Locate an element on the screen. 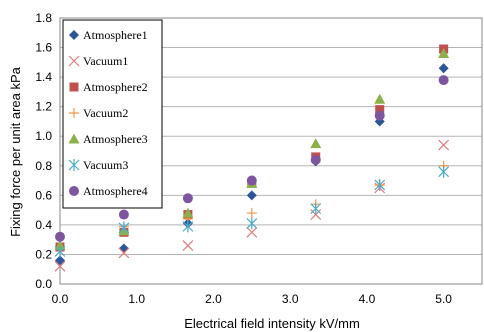 The image size is (484, 332). y-tick-label: 1.6 is located at coordinates (43, 48).